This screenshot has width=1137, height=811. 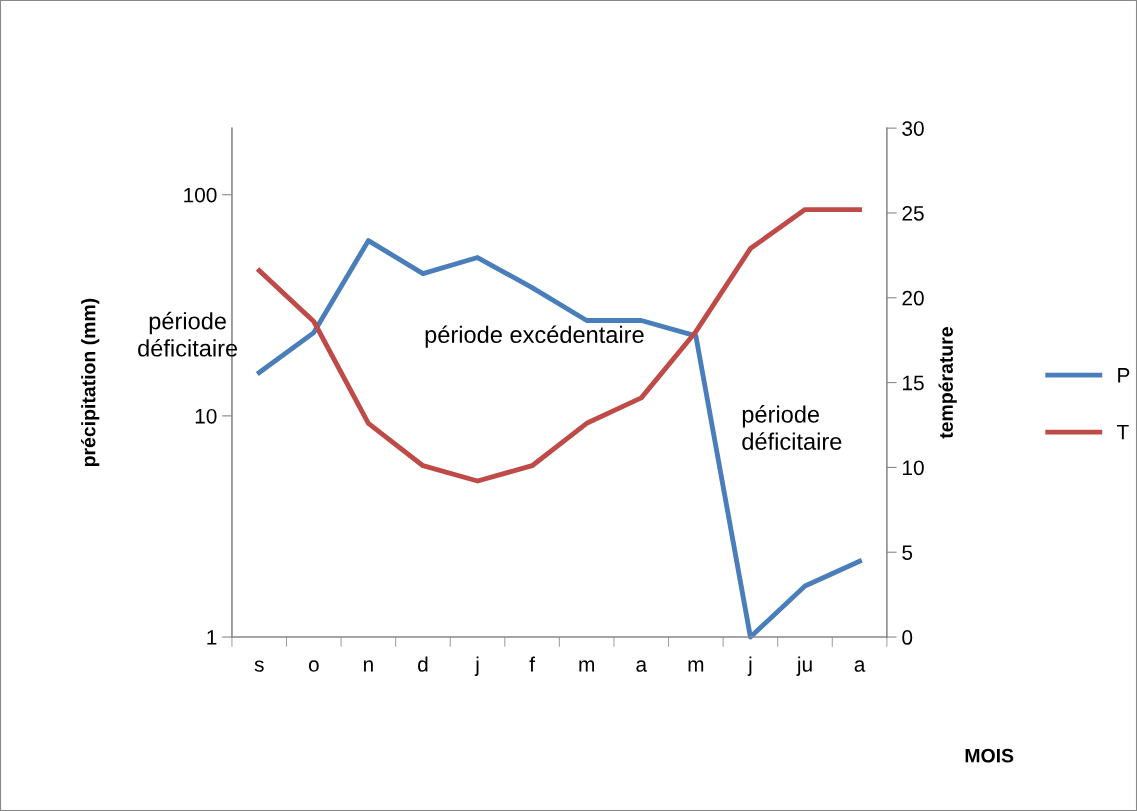 What do you see at coordinates (1122, 432) in the screenshot?
I see `legend-label: T` at bounding box center [1122, 432].